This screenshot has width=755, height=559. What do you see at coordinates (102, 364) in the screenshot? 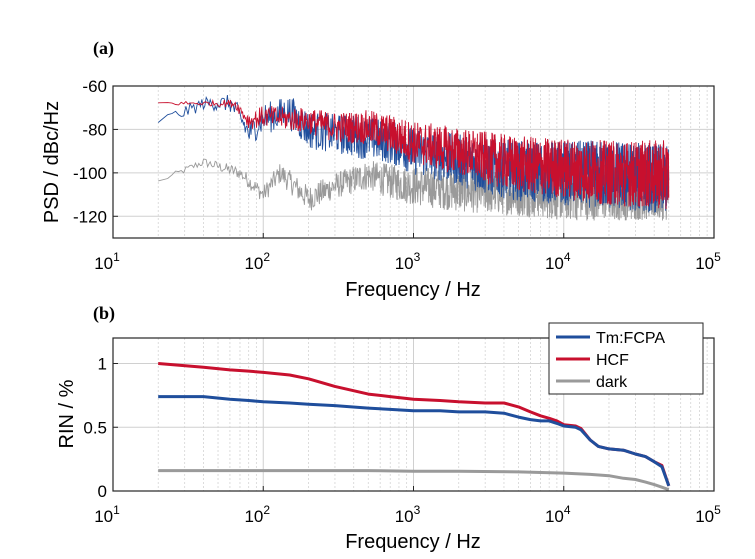
I see `y-tick-label: 1` at bounding box center [102, 364].